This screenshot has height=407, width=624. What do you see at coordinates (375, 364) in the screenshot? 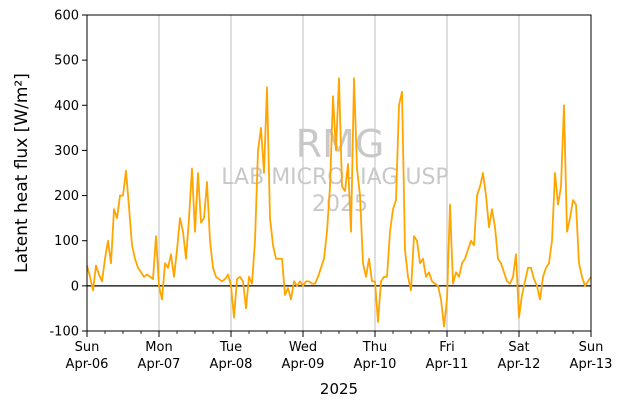
I see `x-tick-date: Apr-10` at bounding box center [375, 364].